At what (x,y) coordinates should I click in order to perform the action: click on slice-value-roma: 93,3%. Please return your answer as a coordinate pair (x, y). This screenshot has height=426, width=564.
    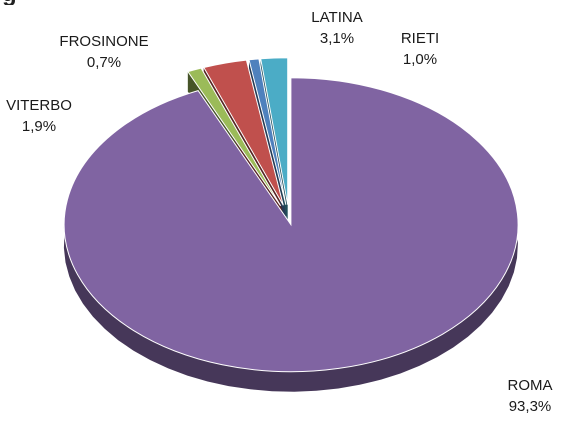
    Looking at the image, I should click on (530, 406).